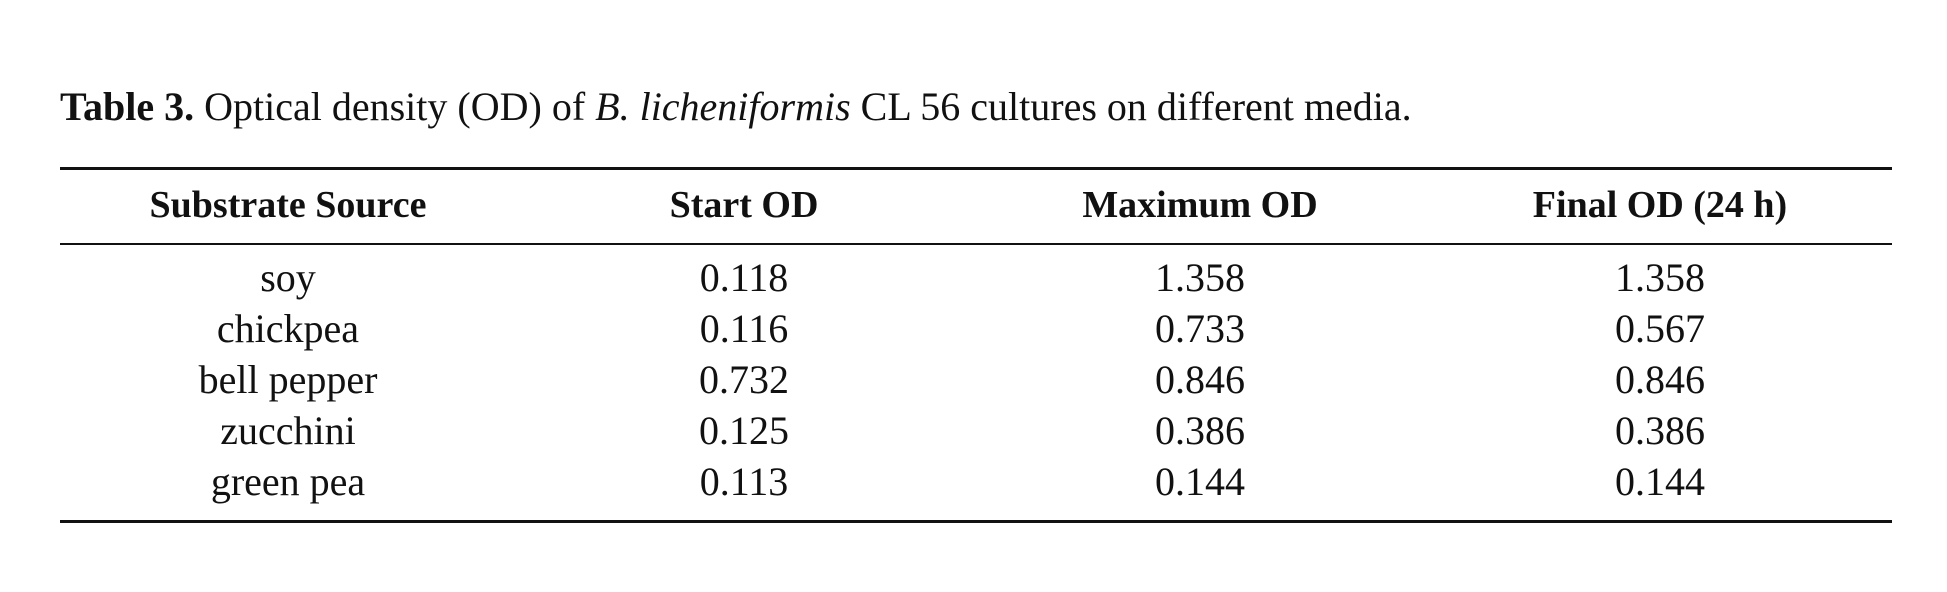 The width and height of the screenshot is (1947, 592). I want to click on cell-final-od: 0.386, so click(1660, 430).